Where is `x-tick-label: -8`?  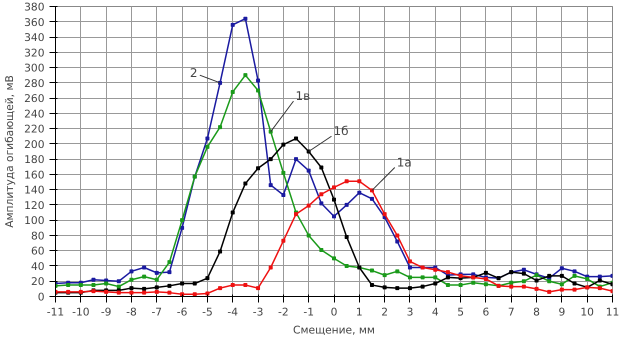
x-tick-label: -8 is located at coordinates (131, 312).